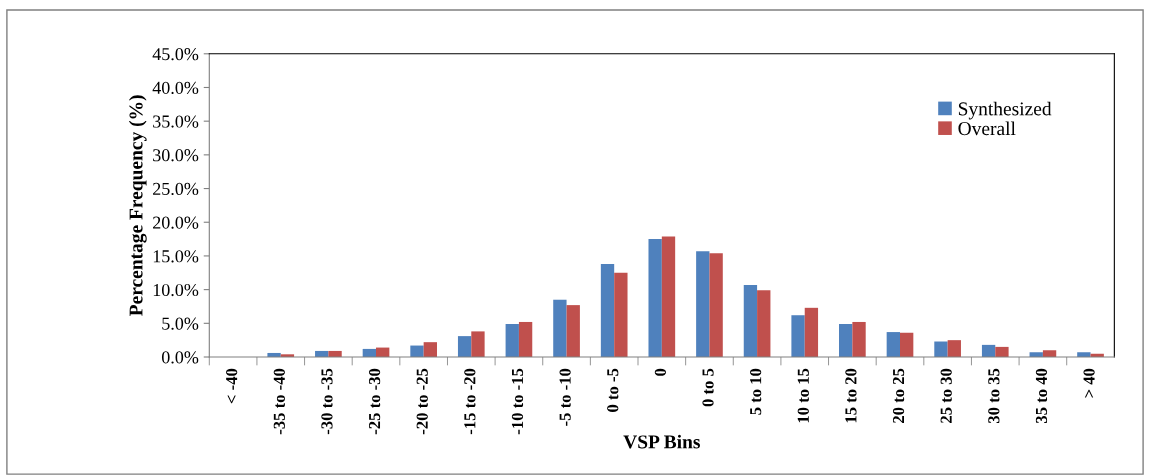  Describe the element at coordinates (803, 395) in the screenshot. I see `x-tick-label: 10 to 15` at that location.